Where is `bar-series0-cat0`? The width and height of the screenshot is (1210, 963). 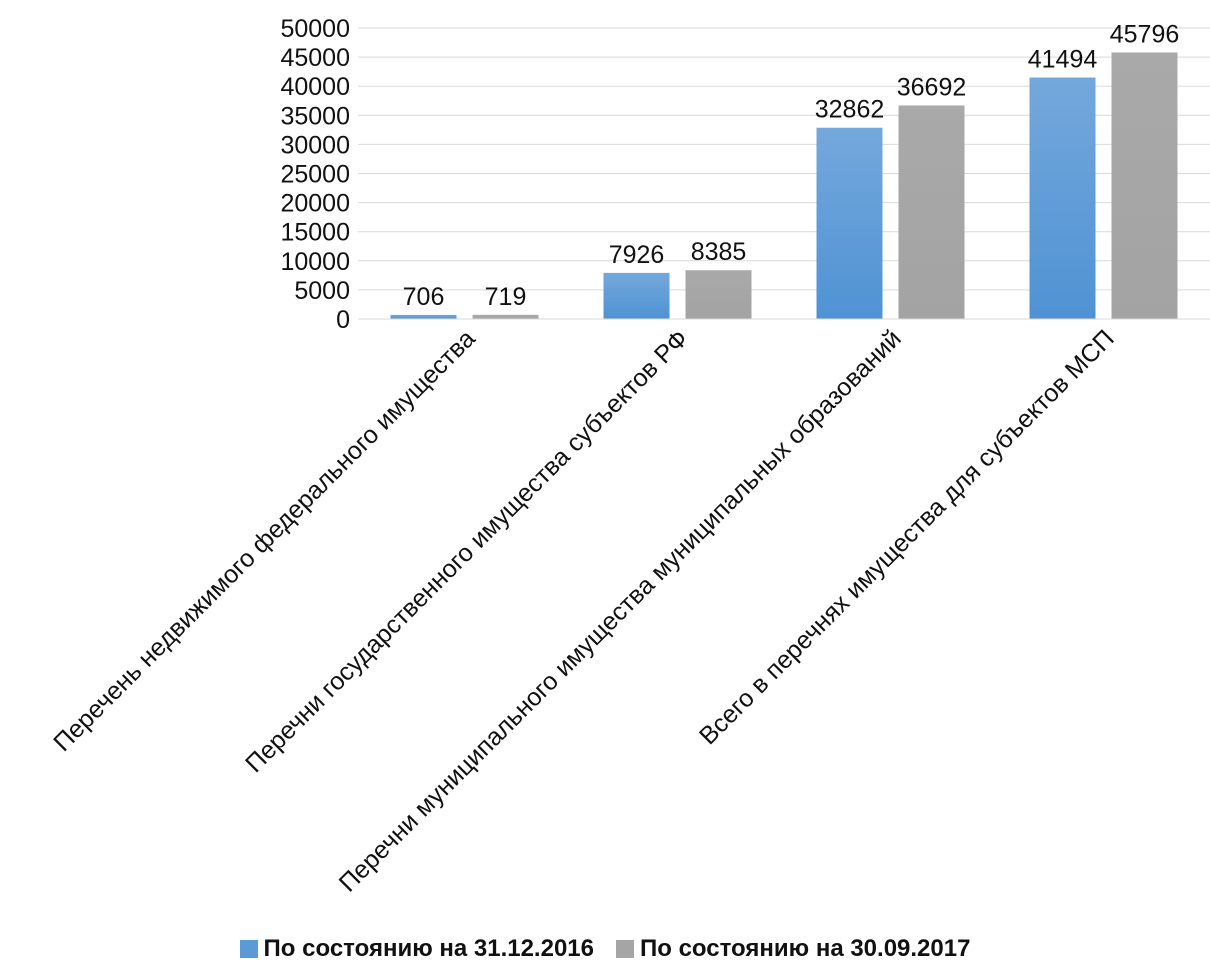
bar-series0-cat0 is located at coordinates (423, 316).